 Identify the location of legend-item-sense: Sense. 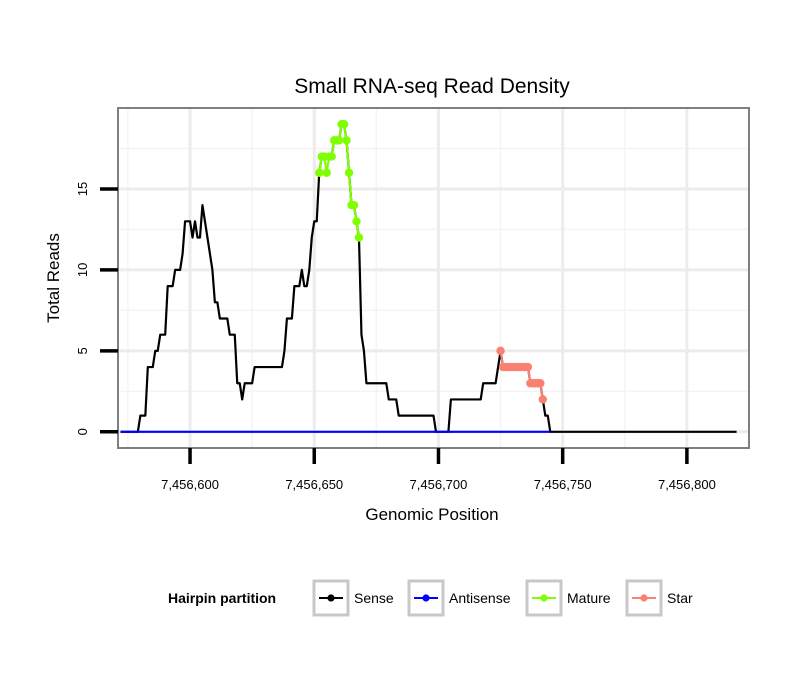
(353, 598).